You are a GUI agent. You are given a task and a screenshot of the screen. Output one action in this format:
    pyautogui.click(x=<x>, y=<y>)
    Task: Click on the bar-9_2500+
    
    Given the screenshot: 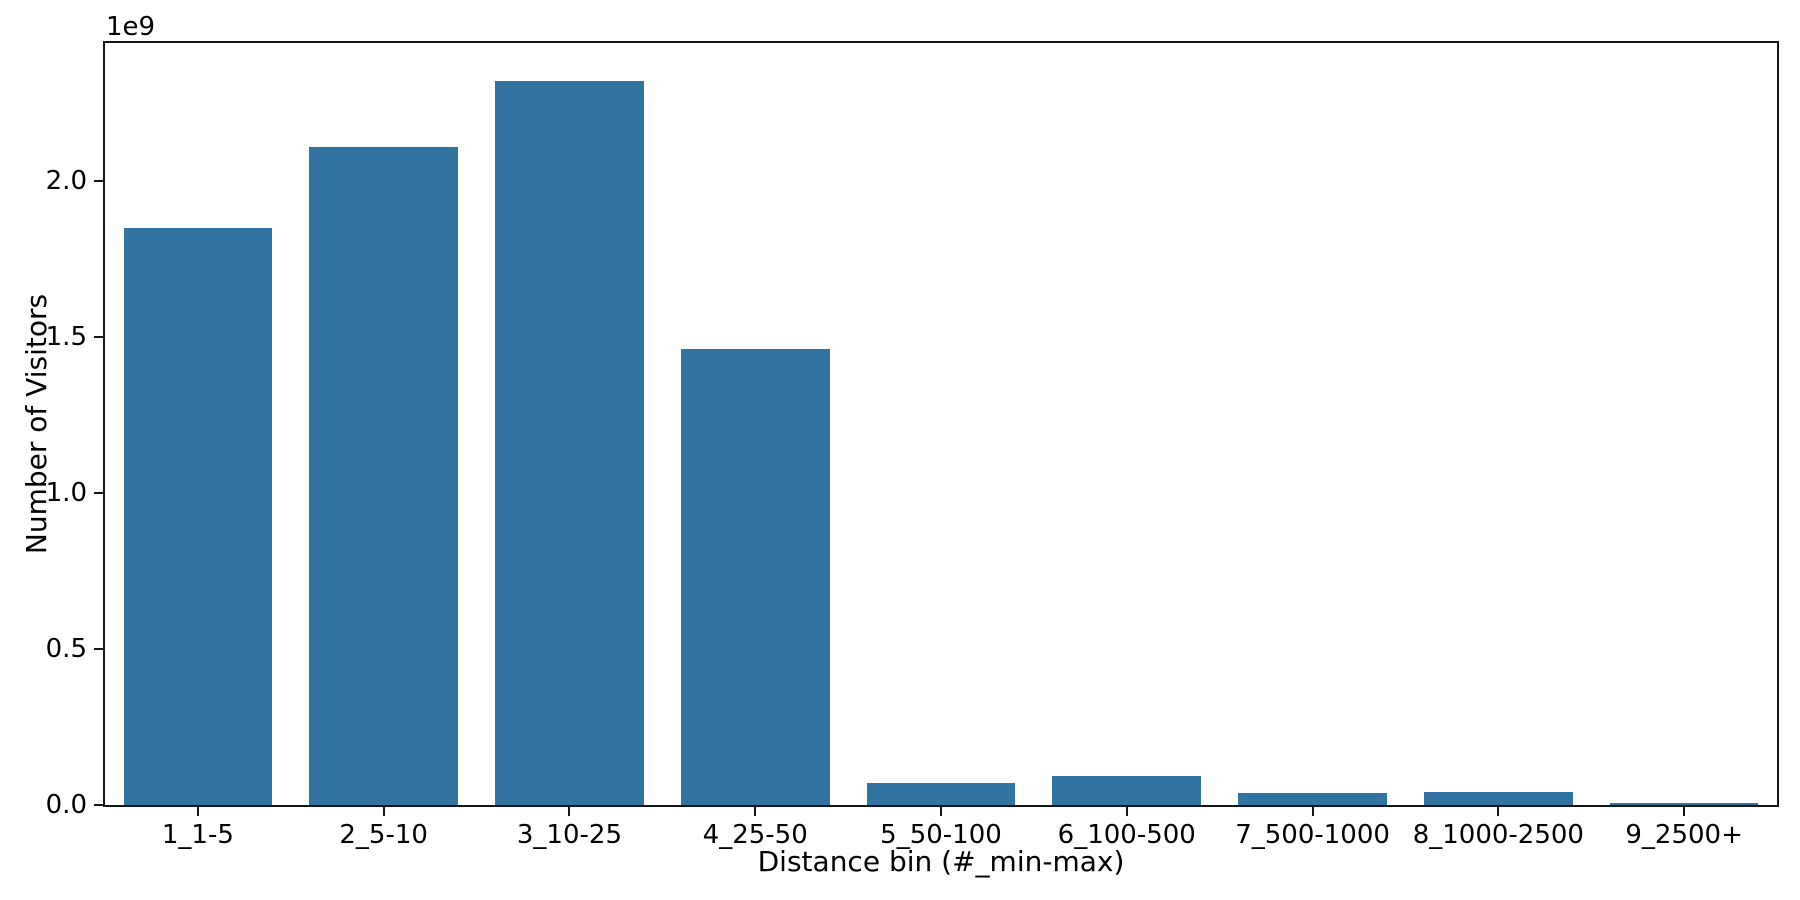 What is the action you would take?
    pyautogui.click(x=1684, y=803)
    